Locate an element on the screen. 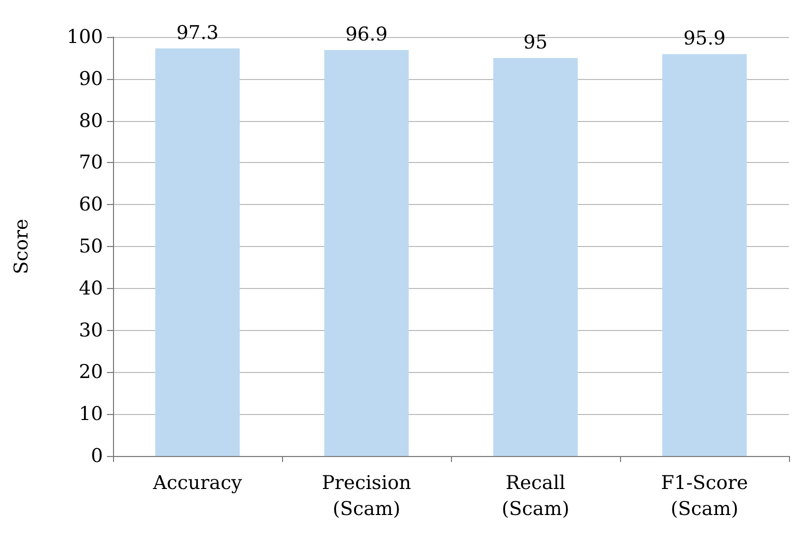 The height and width of the screenshot is (542, 799). y-tick-label: 60 is located at coordinates (90, 205).